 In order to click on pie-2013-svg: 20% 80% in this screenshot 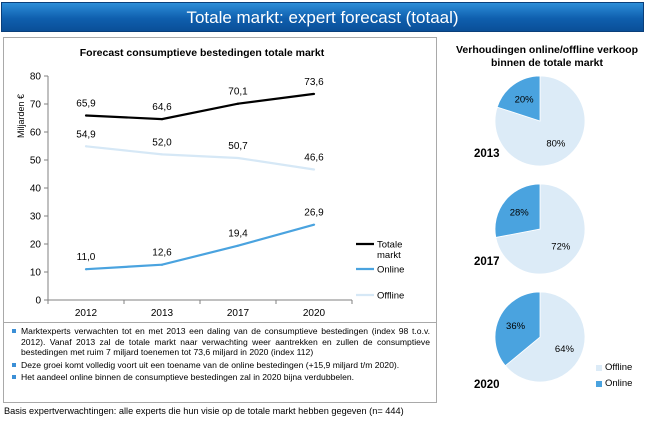, I will do `click(540, 121)`.